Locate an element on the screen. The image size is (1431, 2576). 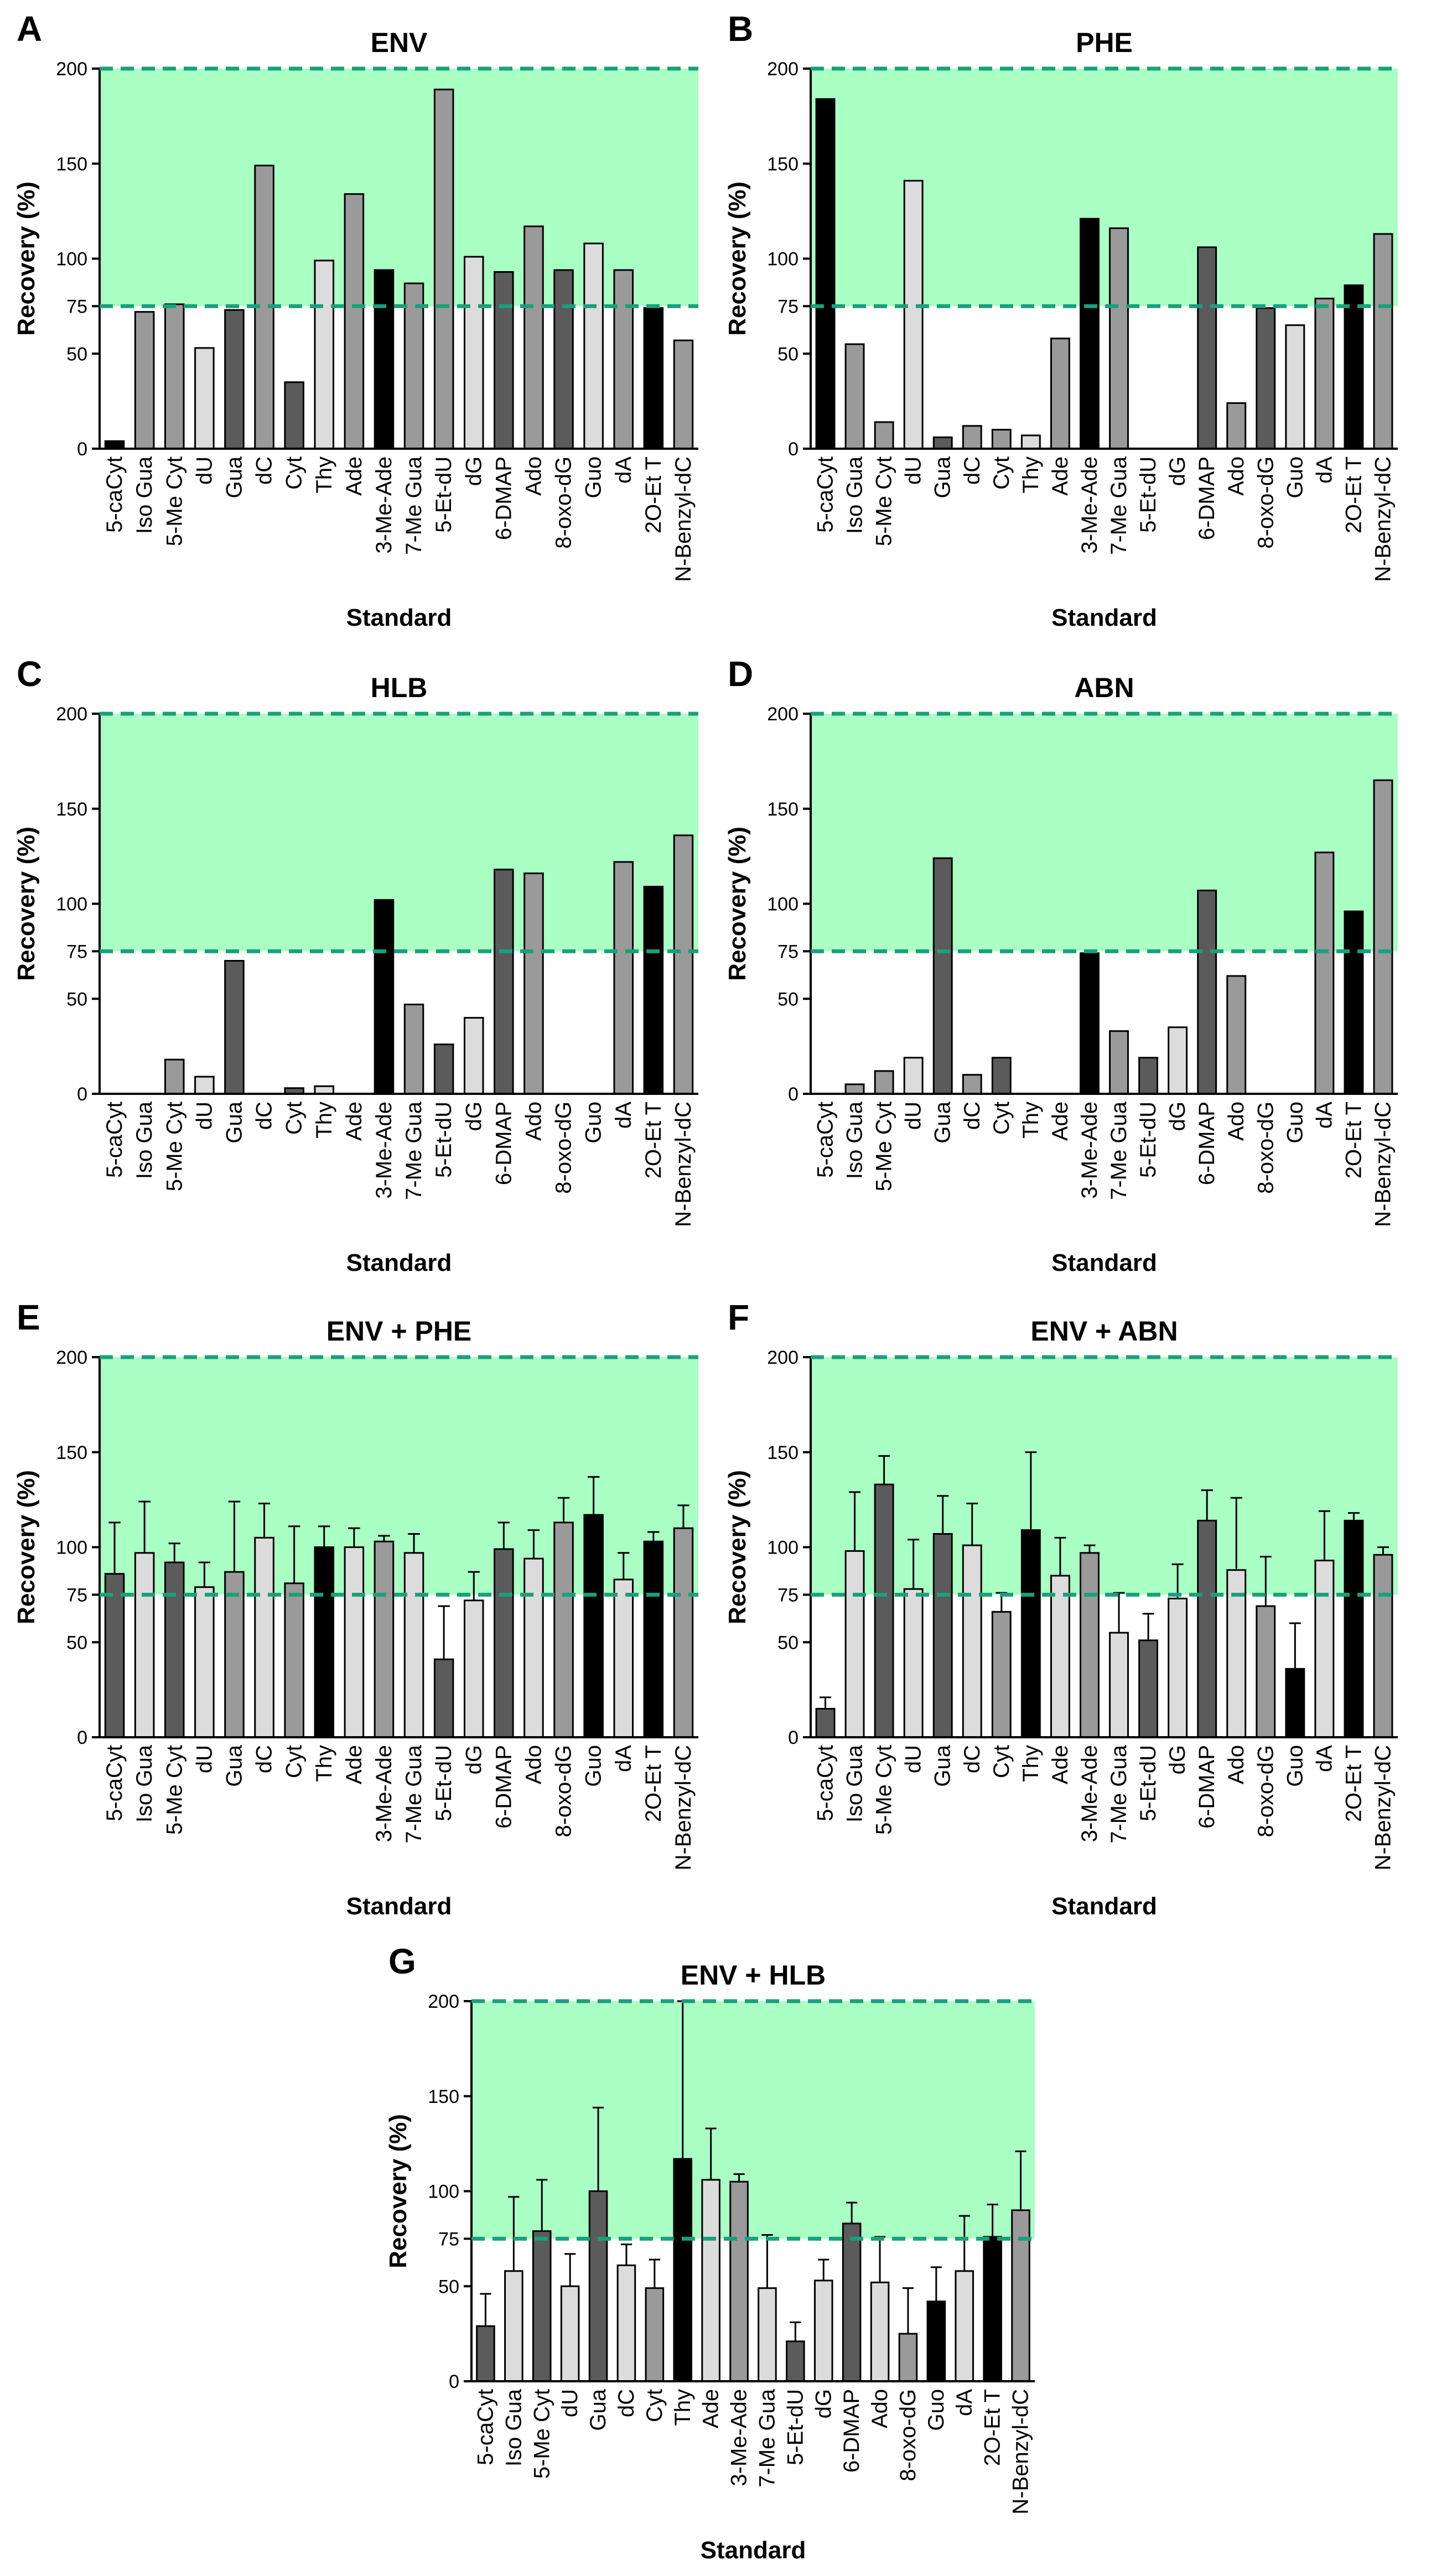
y-tick-label: 75 is located at coordinates (788, 951).